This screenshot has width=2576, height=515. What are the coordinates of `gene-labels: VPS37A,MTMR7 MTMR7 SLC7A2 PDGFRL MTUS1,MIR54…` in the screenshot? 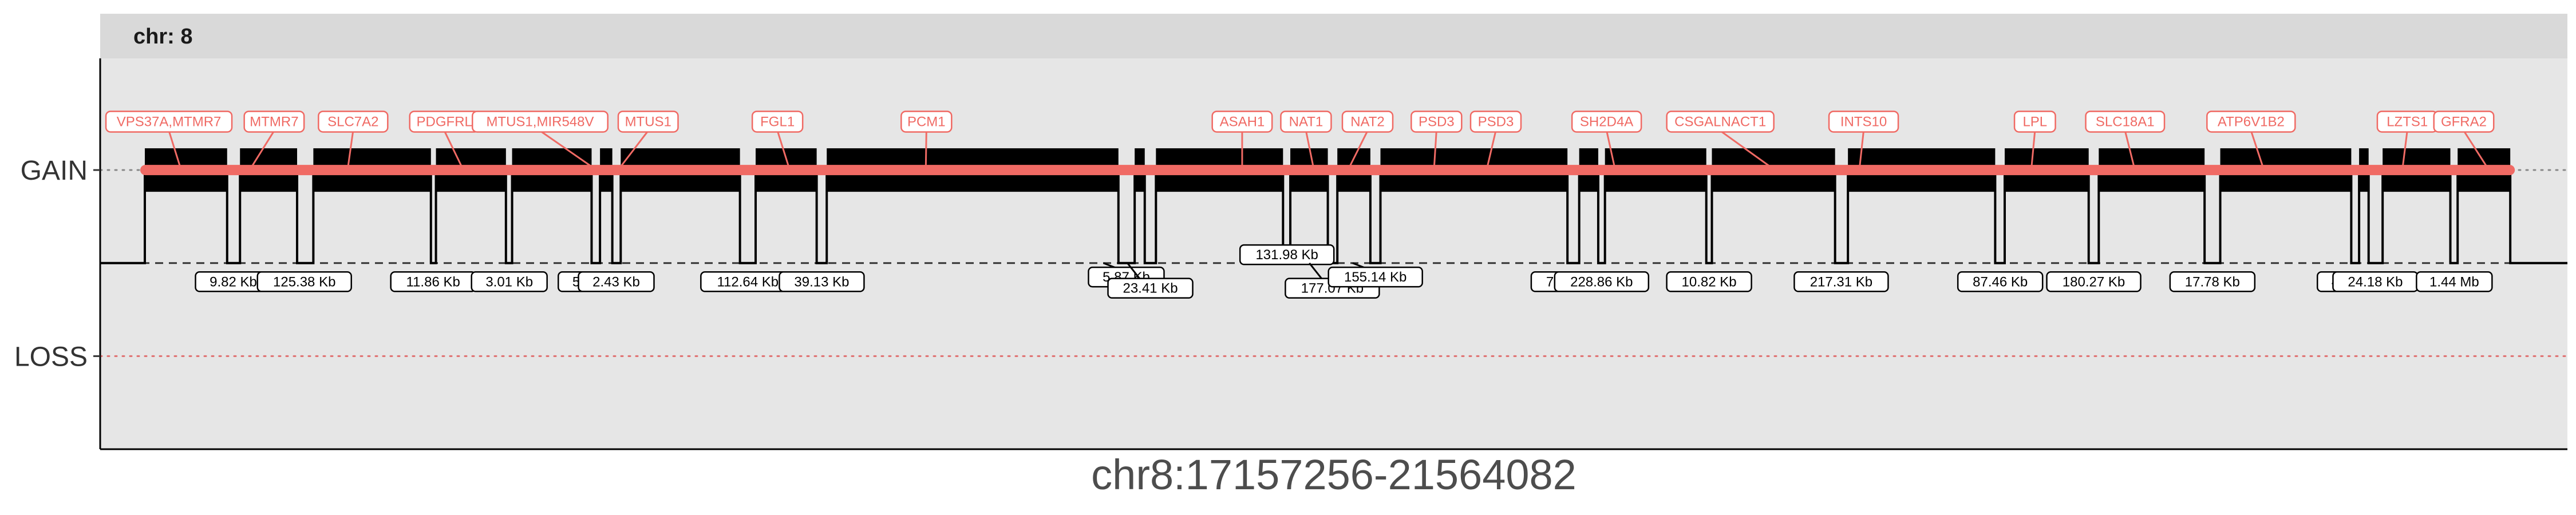 It's located at (1300, 139).